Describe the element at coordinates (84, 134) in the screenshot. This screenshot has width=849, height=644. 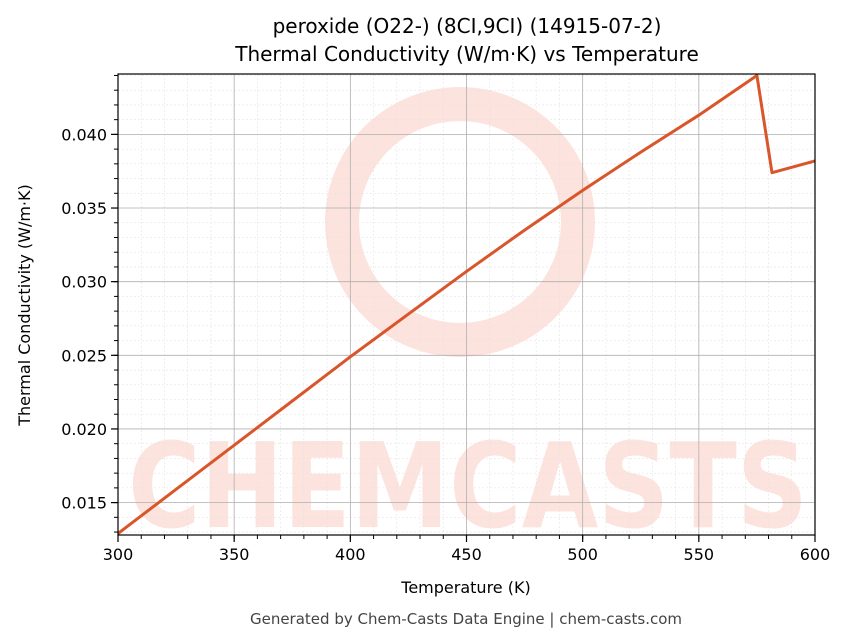
I see `y-tick-label: 0.040` at that location.